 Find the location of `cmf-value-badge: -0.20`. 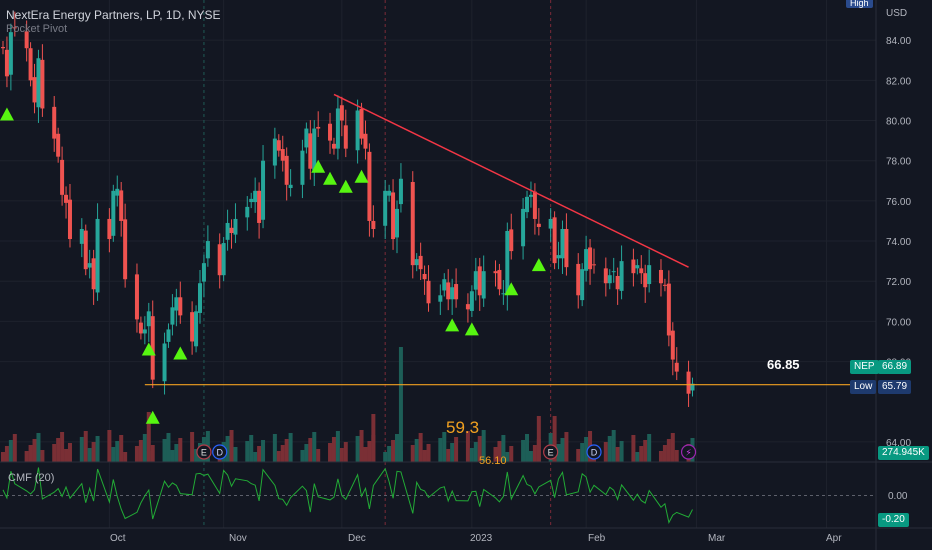

cmf-value-badge: -0.20 is located at coordinates (893, 520).